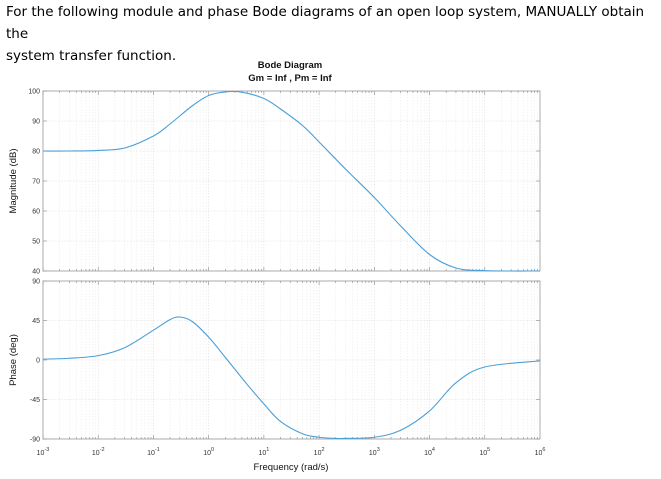 The width and height of the screenshot is (661, 479). I want to click on x-tick-label: 10⁴, so click(429, 452).